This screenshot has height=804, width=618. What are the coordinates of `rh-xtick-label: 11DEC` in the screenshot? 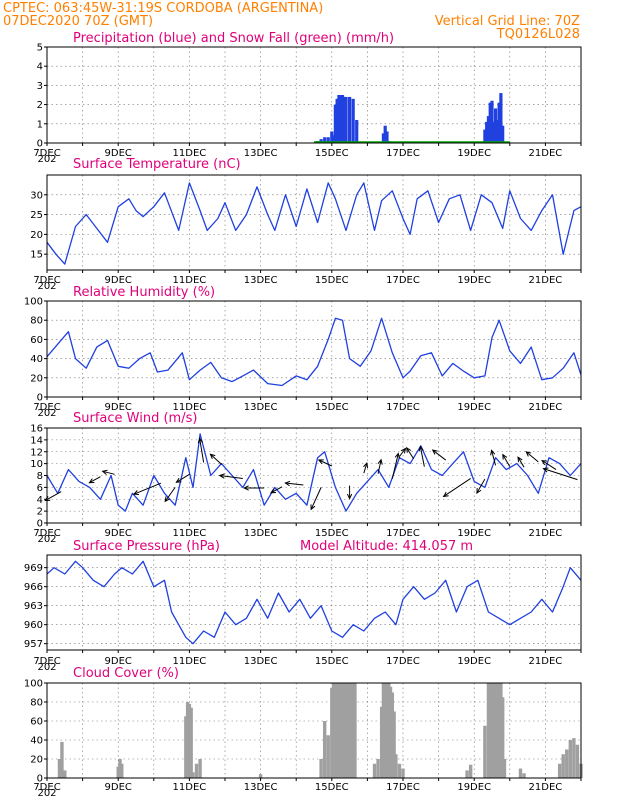 It's located at (190, 407).